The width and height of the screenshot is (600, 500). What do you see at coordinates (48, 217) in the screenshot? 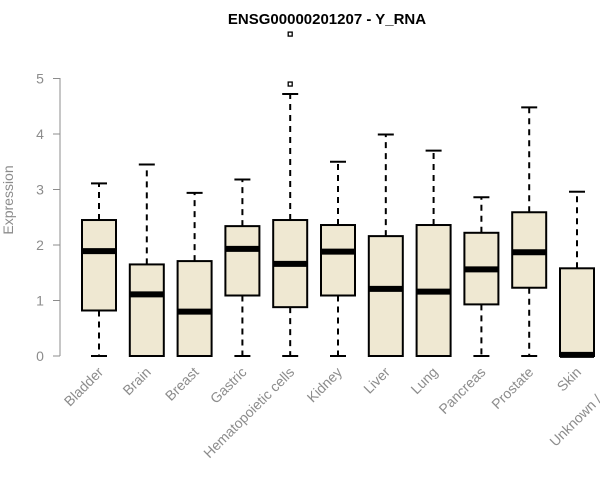
I see `y-axis-ticks: 0 1 2 3 4 5` at bounding box center [48, 217].